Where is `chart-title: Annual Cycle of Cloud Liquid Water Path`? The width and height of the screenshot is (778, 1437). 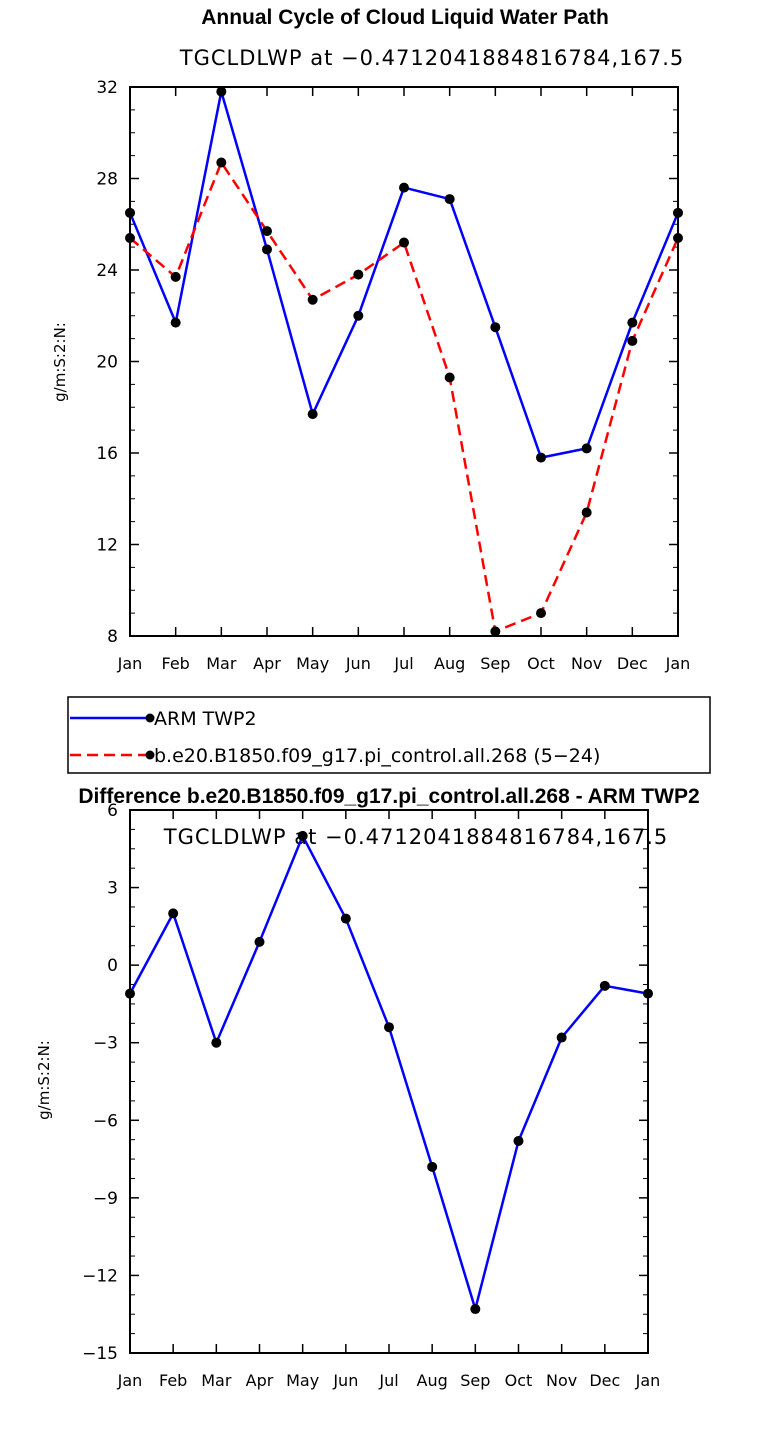
chart-title: Annual Cycle of Cloud Liquid Water Path is located at coordinates (405, 17).